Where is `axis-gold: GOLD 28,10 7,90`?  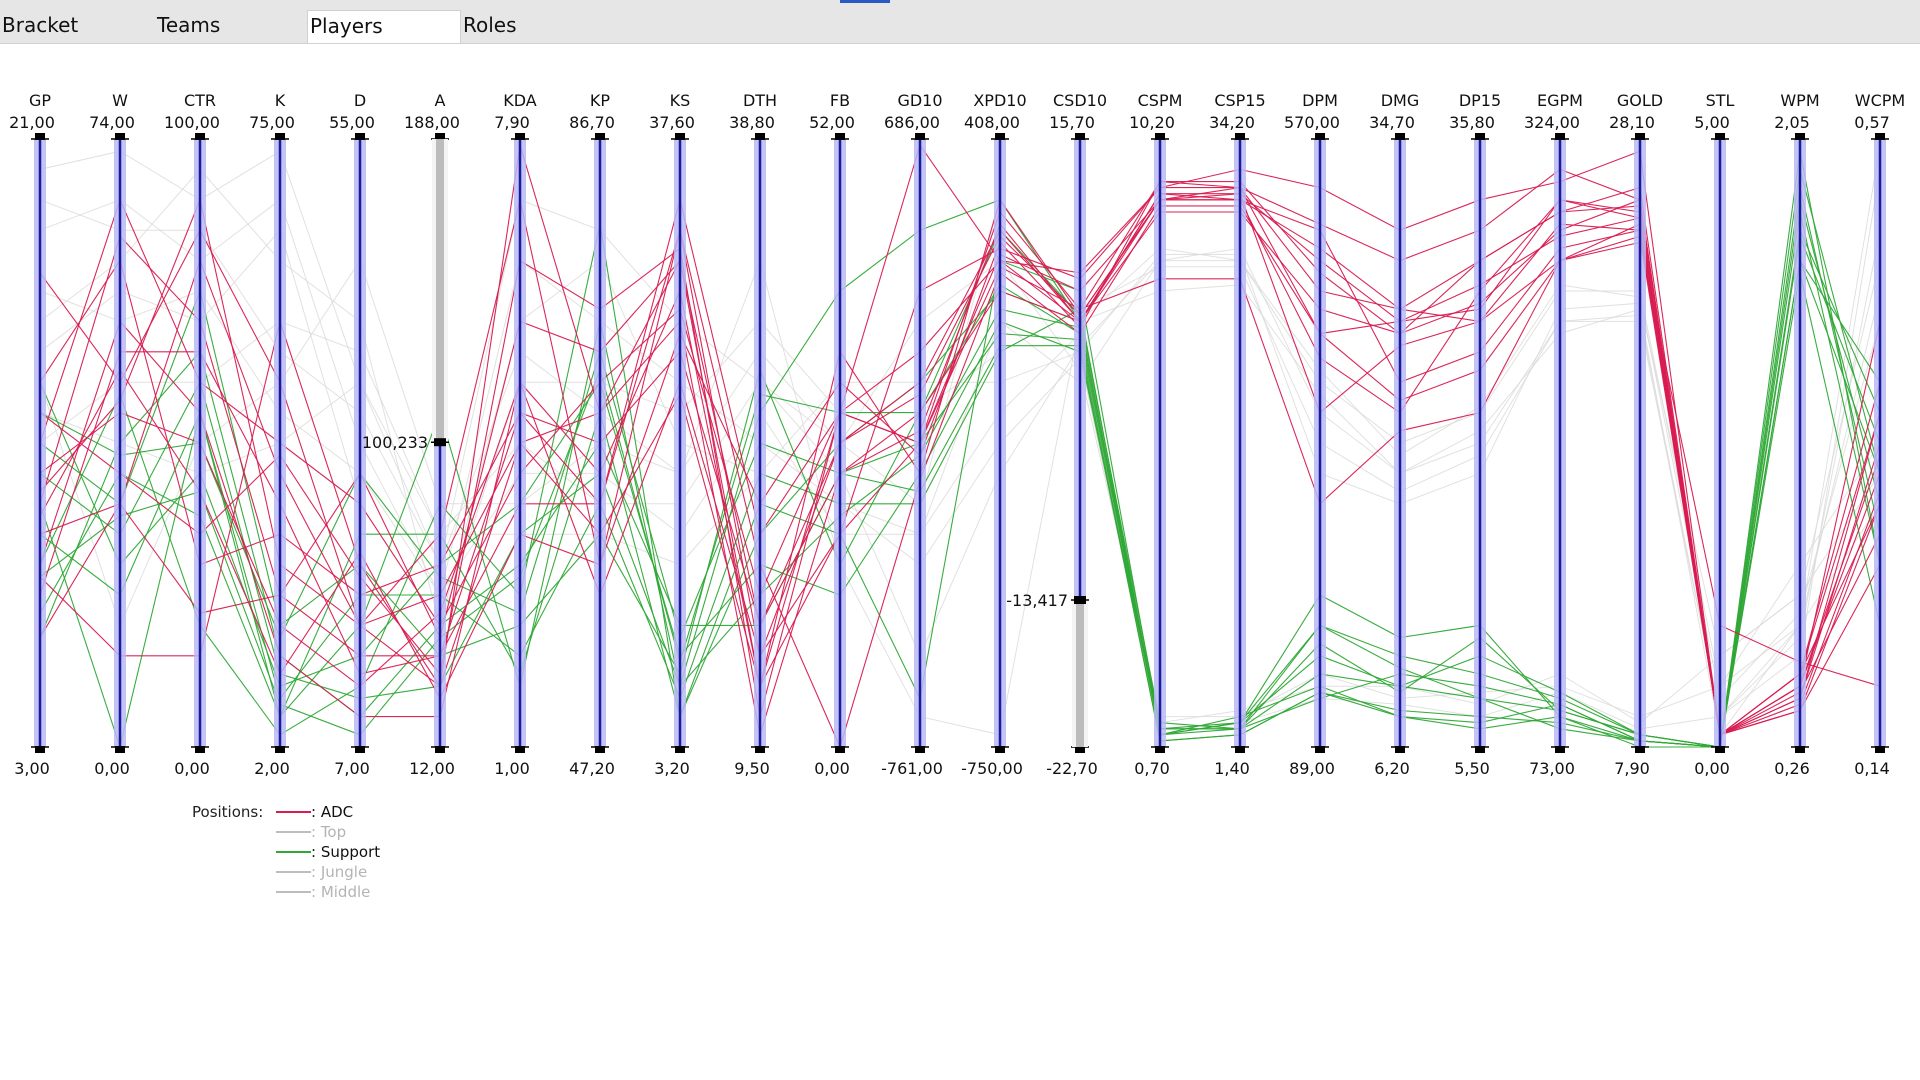 axis-gold: GOLD 28,10 7,90 is located at coordinates (1636, 434).